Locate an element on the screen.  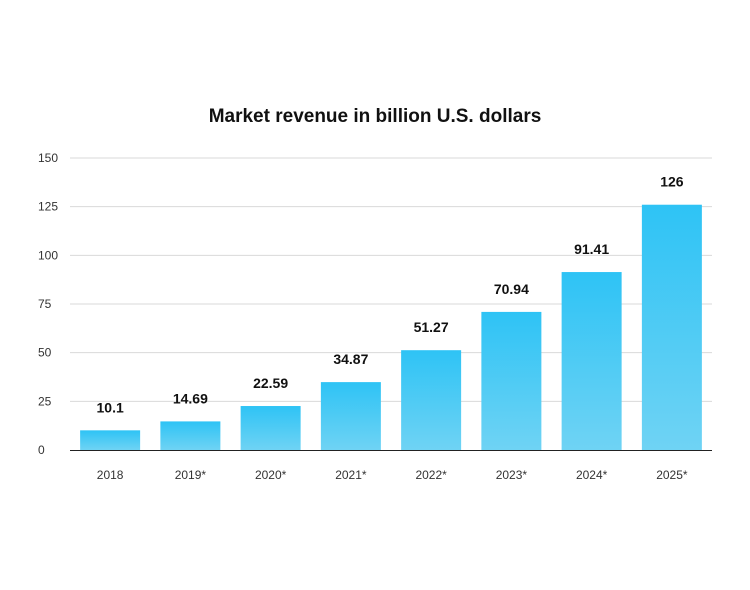
x-tick-label: 2024* is located at coordinates (592, 475).